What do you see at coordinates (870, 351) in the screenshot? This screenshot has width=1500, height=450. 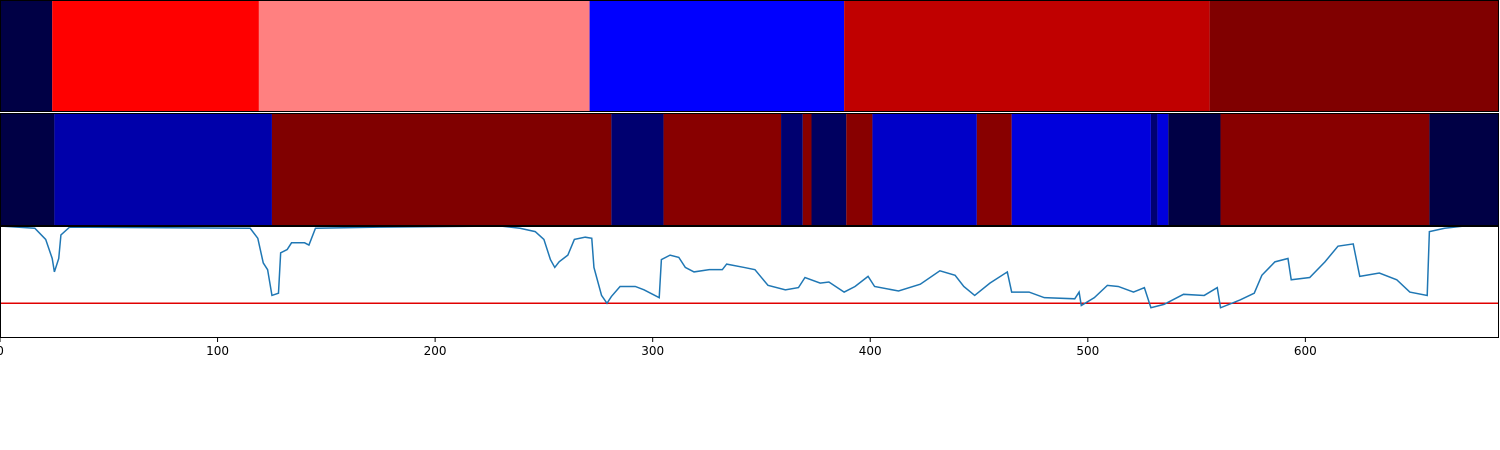 I see `x-tick-label: 400` at bounding box center [870, 351].